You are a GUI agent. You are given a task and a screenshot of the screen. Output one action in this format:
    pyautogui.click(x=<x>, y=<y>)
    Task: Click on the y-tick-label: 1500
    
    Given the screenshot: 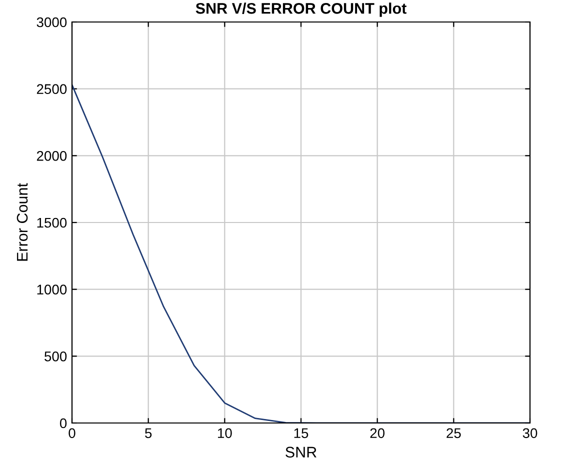 What is the action you would take?
    pyautogui.click(x=52, y=223)
    